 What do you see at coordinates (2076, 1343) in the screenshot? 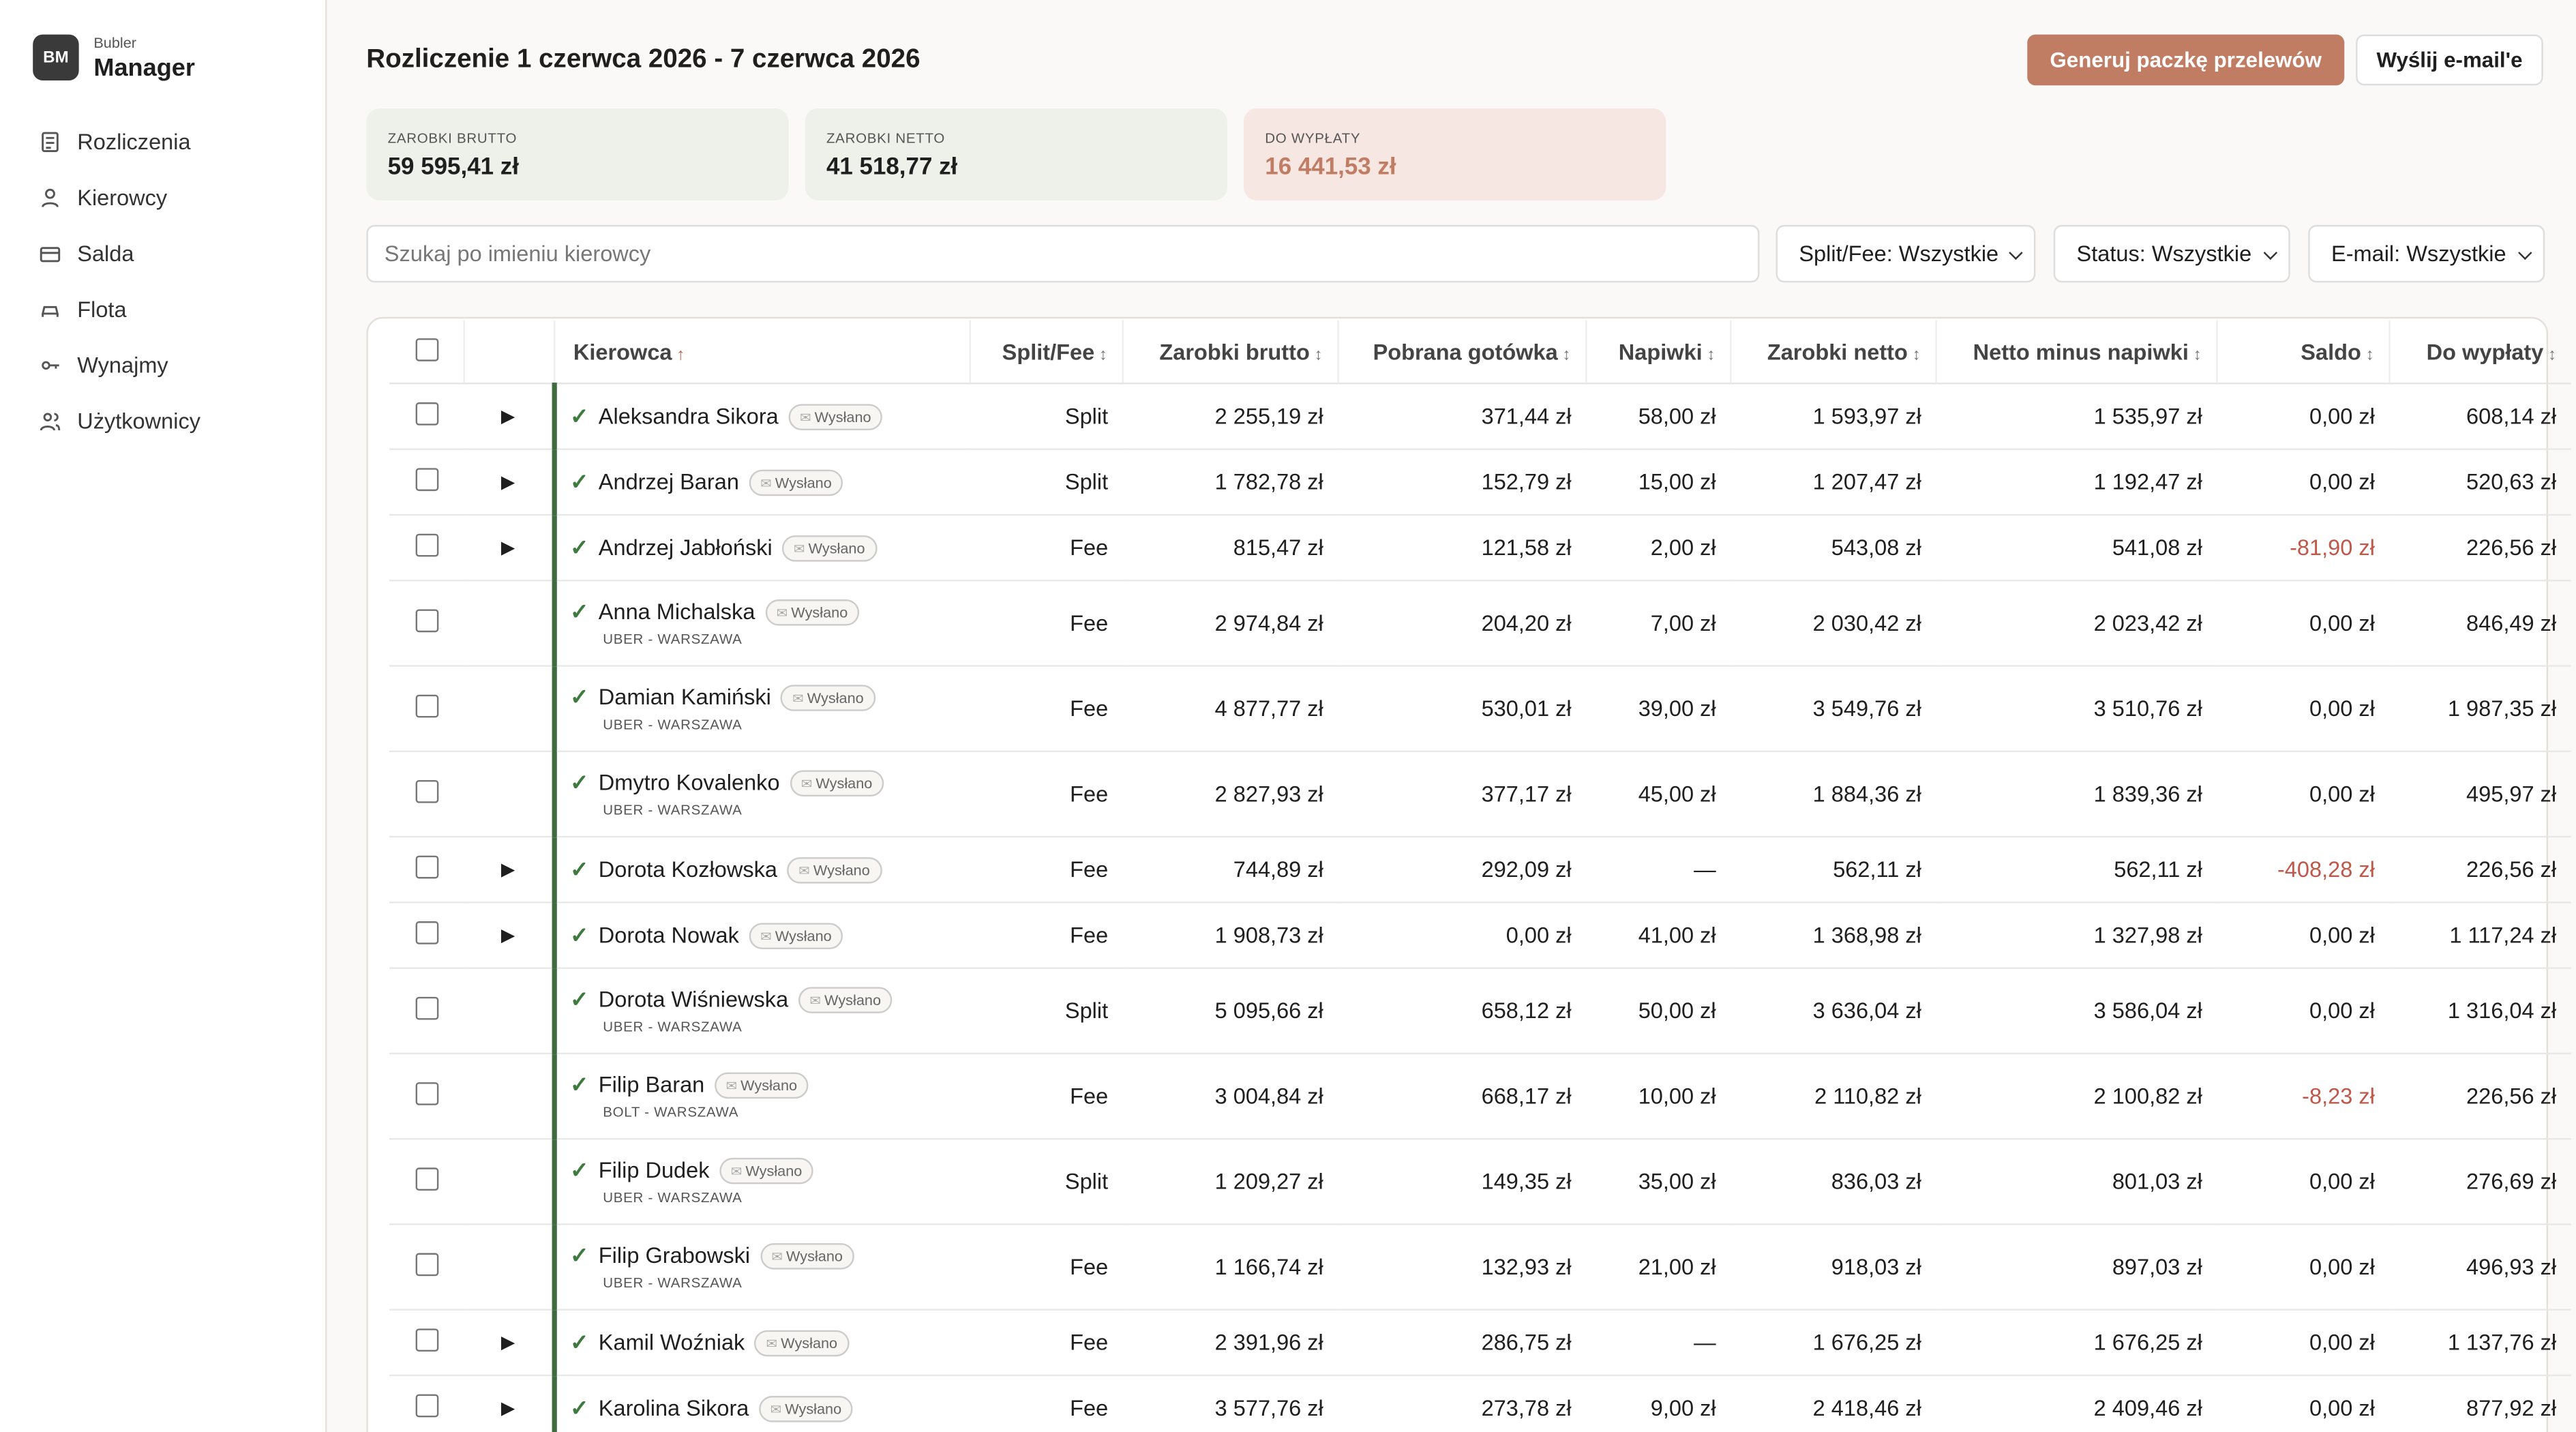
I see `value-cell: 1 676,25 zł` at bounding box center [2076, 1343].